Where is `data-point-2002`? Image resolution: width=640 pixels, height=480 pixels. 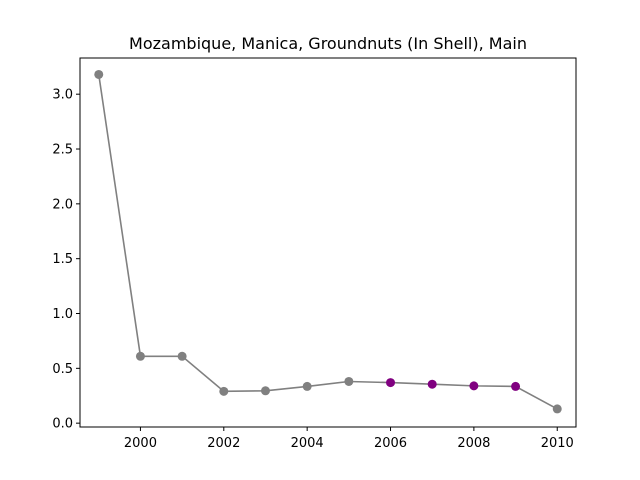 data-point-2002 is located at coordinates (224, 391).